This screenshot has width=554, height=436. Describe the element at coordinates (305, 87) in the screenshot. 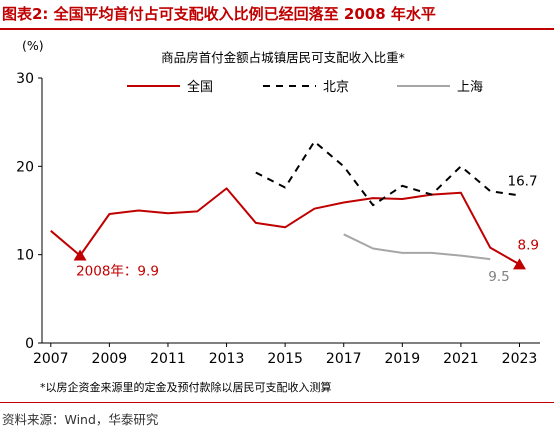

I see `chart-legend: 全国 北京 上海` at that location.